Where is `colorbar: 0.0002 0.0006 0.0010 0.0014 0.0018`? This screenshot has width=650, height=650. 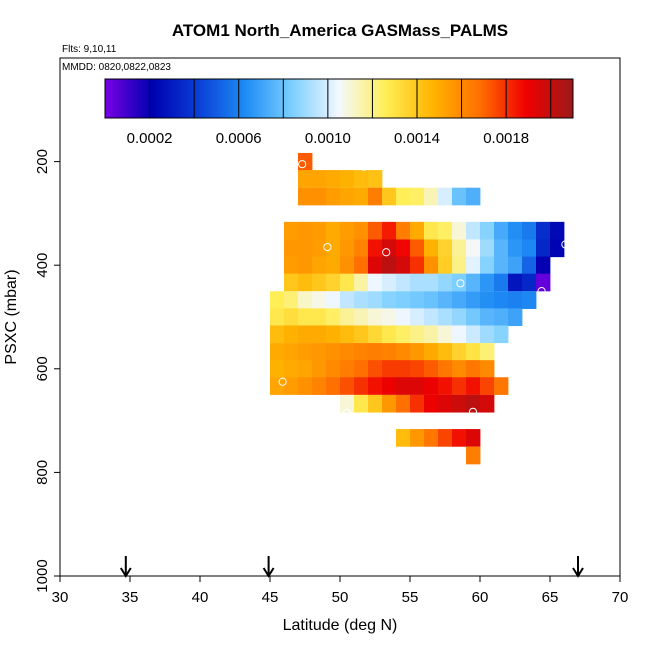 colorbar: 0.0002 0.0006 0.0010 0.0014 0.0018 is located at coordinates (339, 112).